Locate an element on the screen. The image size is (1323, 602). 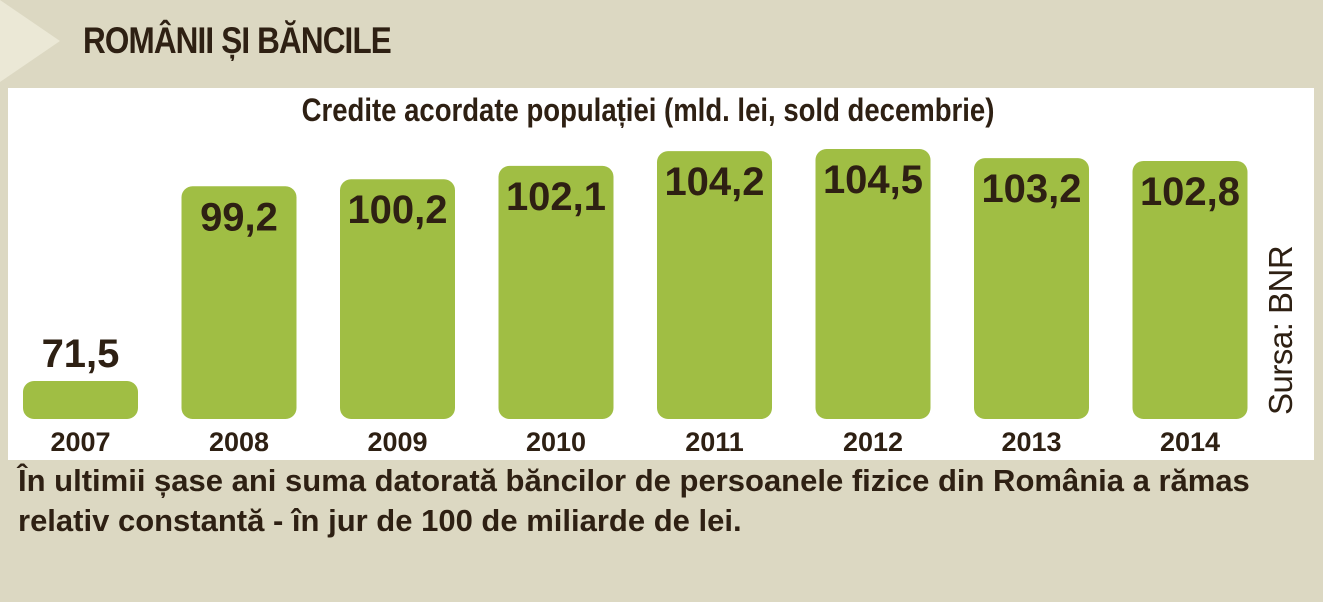
bar-2013 is located at coordinates (1031, 288).